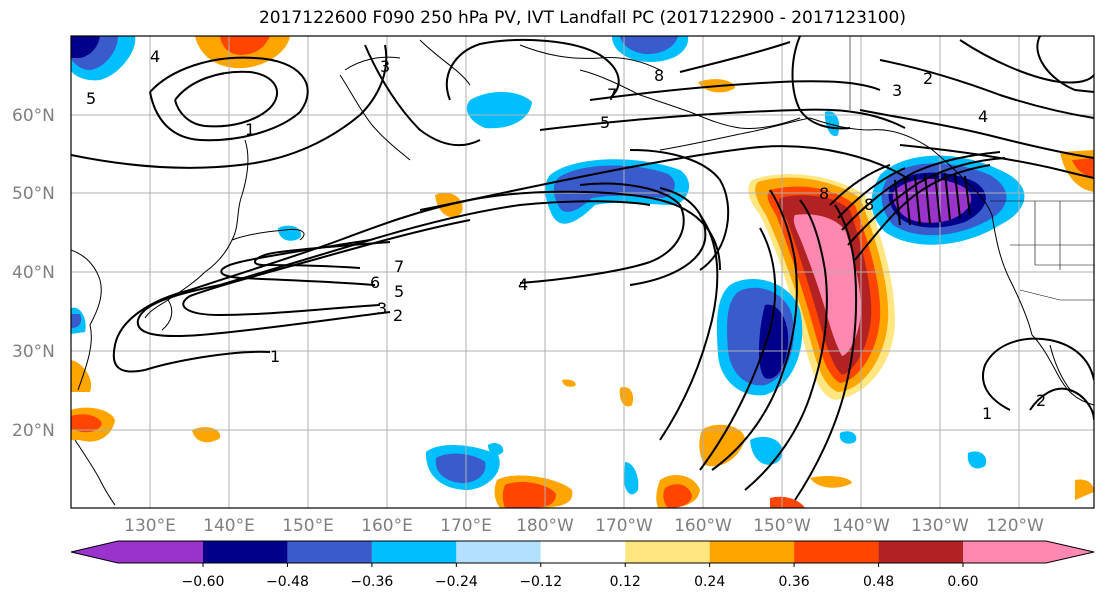  I want to click on borders, so click(971, 168).